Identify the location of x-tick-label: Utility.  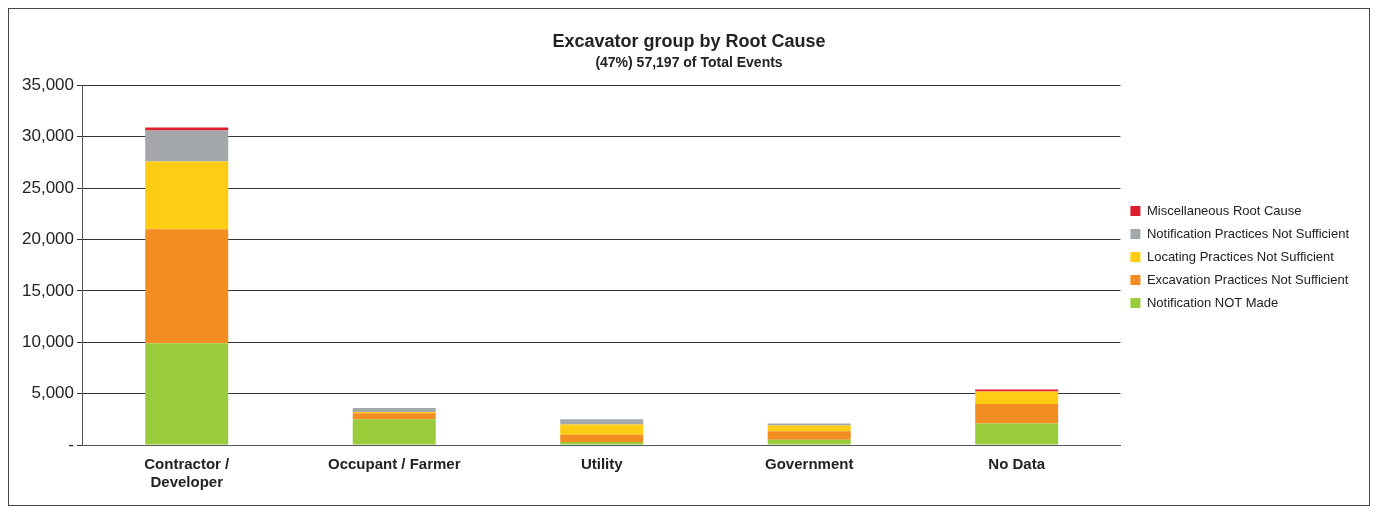
(602, 464).